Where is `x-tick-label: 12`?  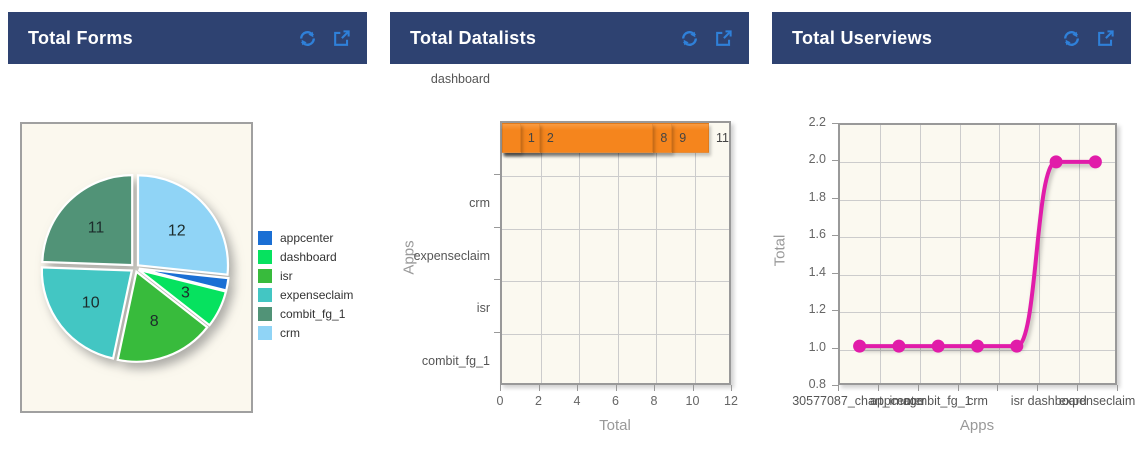
x-tick-label: 12 is located at coordinates (731, 401).